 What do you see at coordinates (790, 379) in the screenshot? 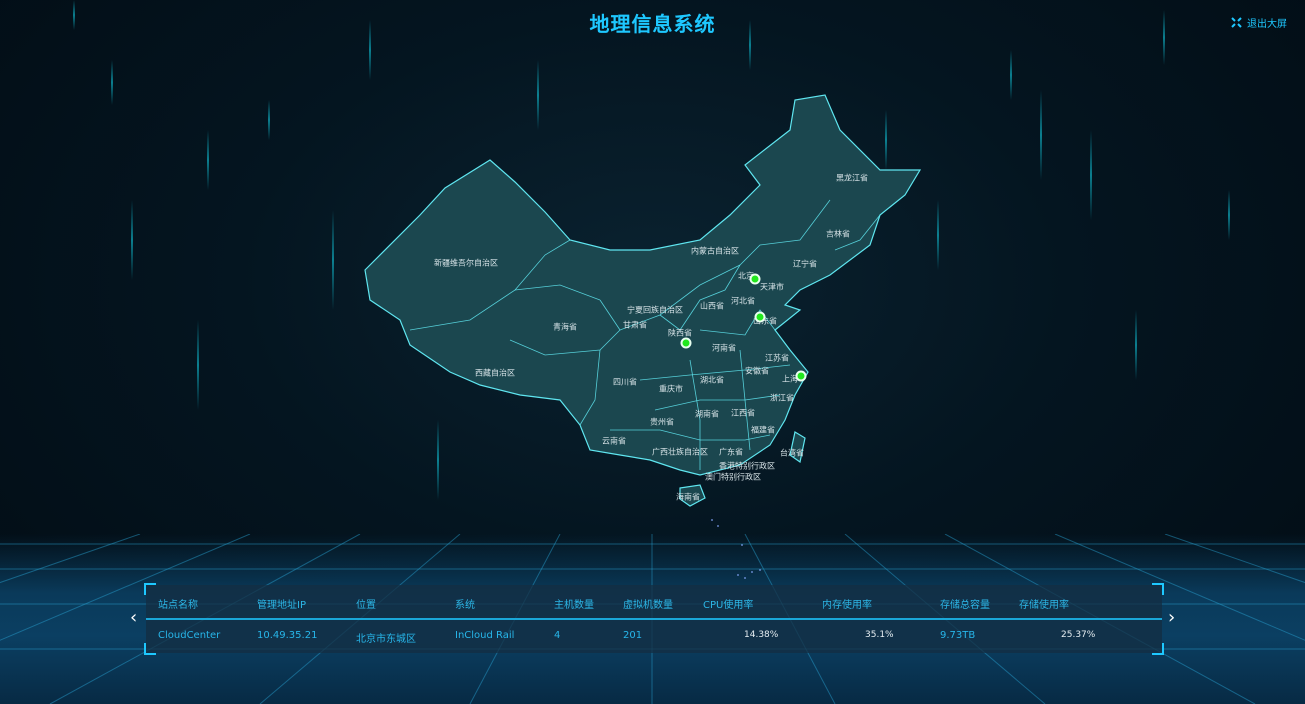
I see `province-label: 上海` at bounding box center [790, 379].